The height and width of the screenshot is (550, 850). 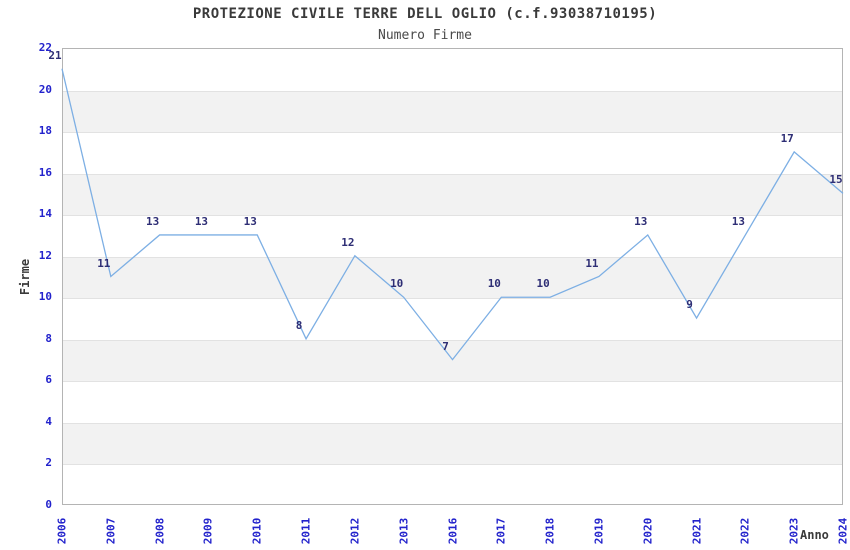 I want to click on x-tick-label: 2019, so click(x=599, y=531).